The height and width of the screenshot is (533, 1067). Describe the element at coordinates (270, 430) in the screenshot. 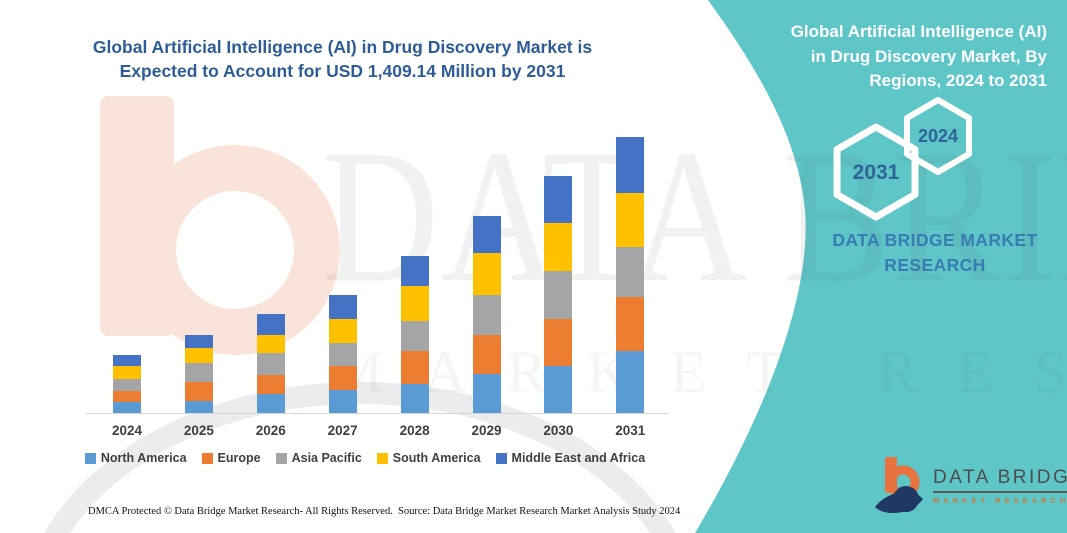

I see `x-axis-label: 2026` at that location.